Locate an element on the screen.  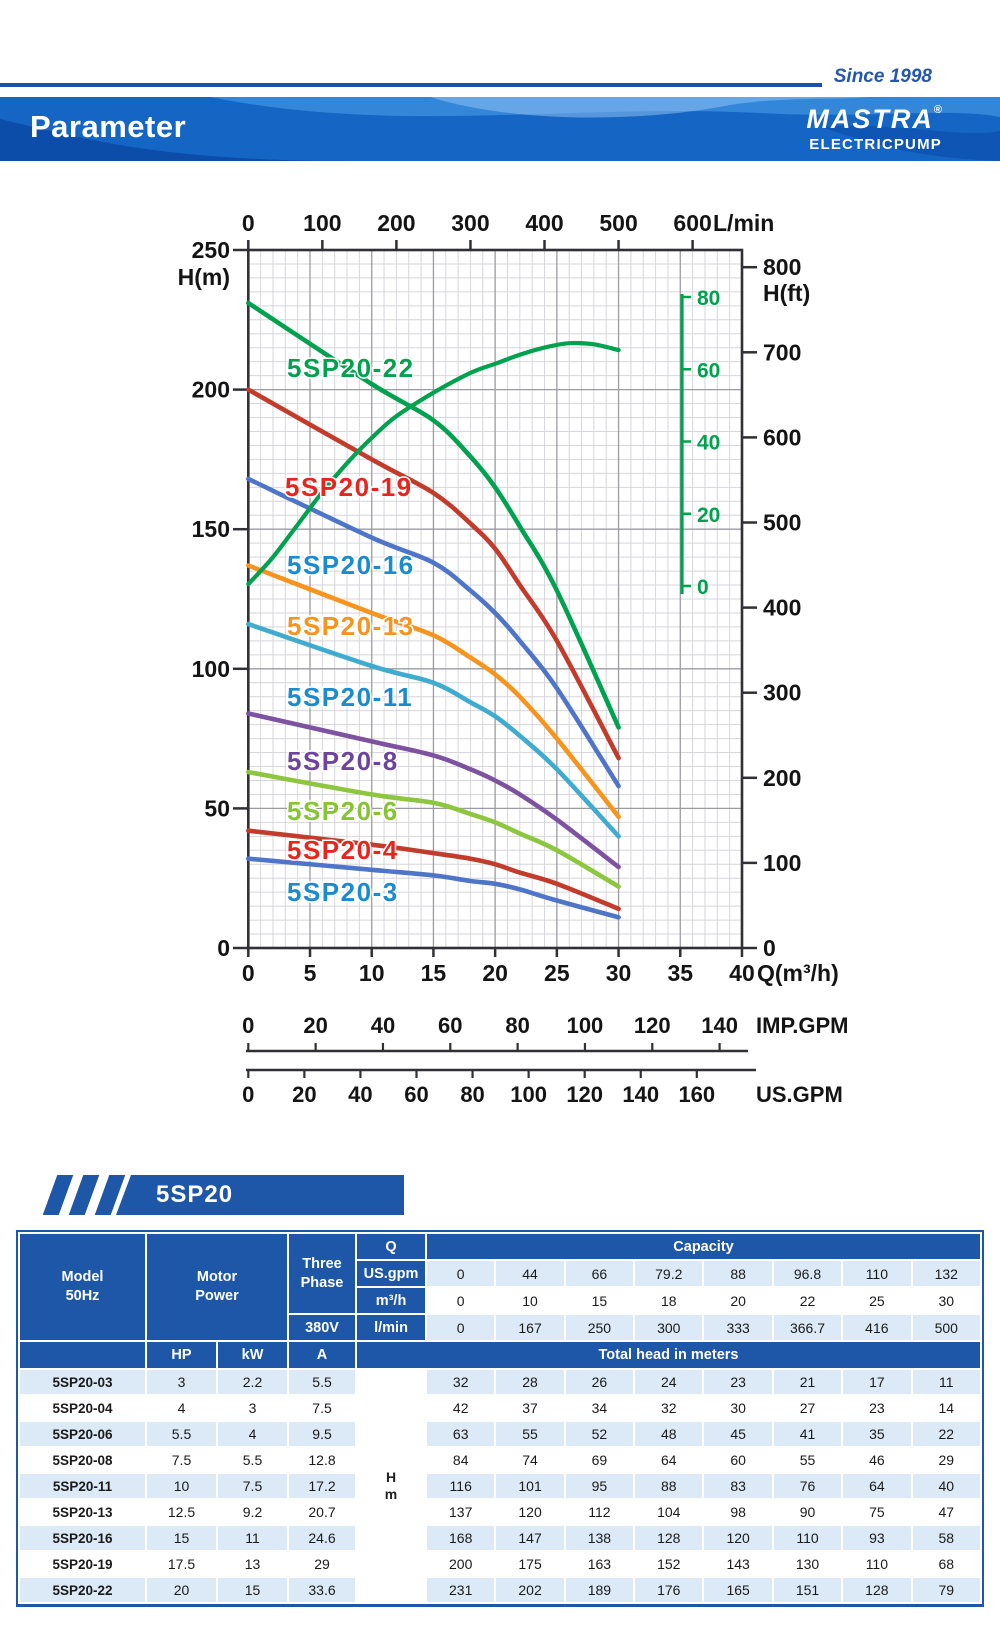
q-header: Q is located at coordinates (391, 1246).